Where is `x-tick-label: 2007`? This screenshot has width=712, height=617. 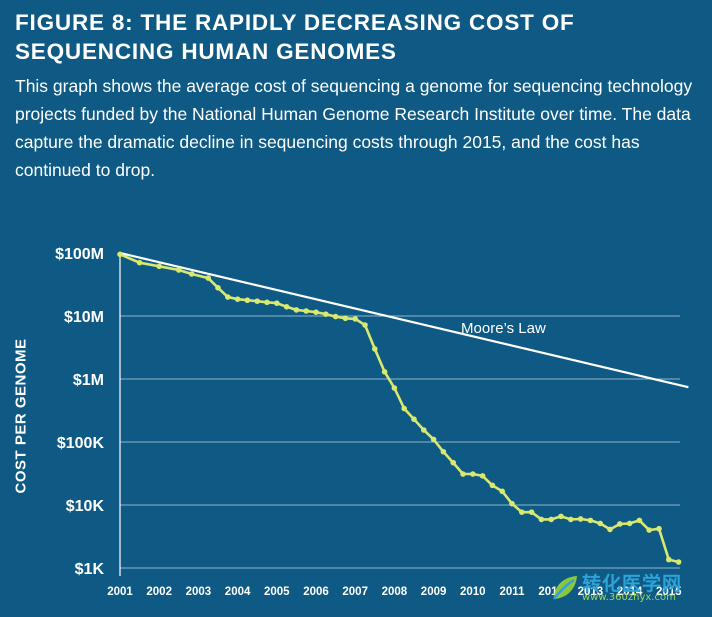 x-tick-label: 2007 is located at coordinates (355, 592).